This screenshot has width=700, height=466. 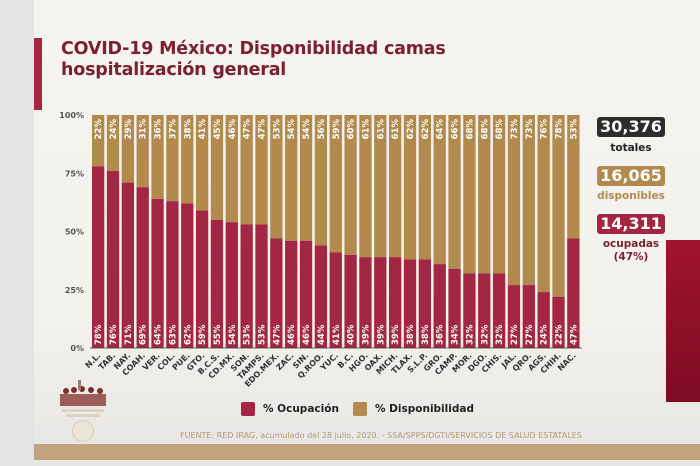 I want to click on data-label-occupancy: 64%, so click(x=159, y=334).